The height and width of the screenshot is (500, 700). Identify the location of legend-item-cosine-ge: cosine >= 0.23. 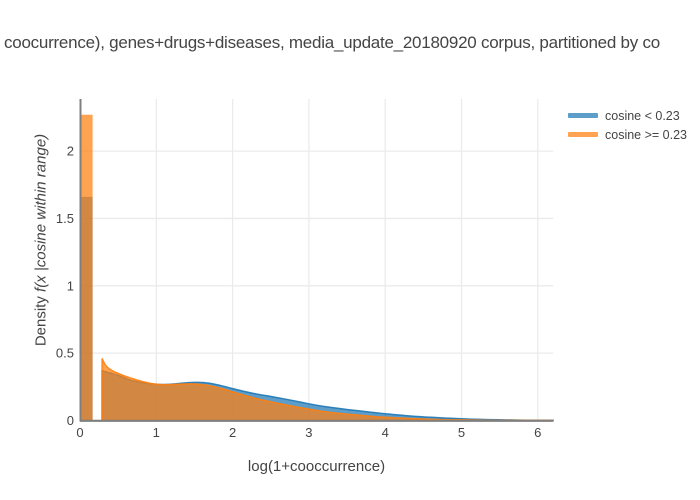
(627, 134).